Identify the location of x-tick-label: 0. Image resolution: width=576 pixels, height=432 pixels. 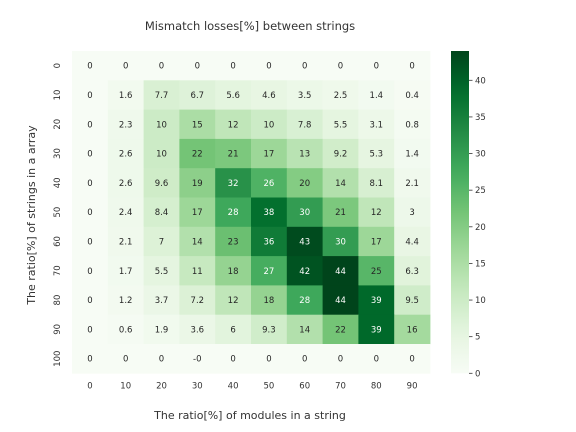
(89, 386).